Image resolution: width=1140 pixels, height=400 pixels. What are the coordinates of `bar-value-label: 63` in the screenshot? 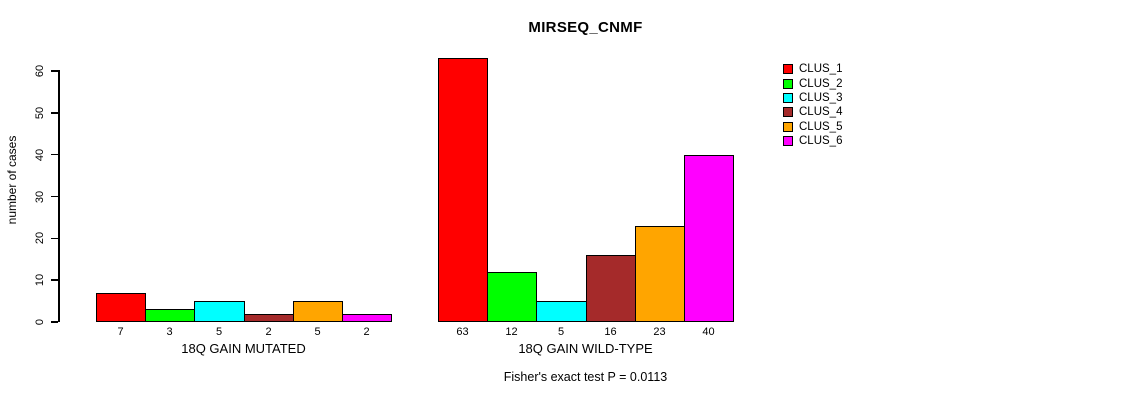 It's located at (462, 332).